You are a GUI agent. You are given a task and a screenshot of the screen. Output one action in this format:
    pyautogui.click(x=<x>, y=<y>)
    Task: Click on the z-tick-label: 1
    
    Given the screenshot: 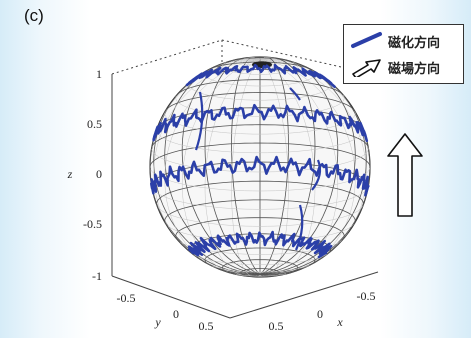 What is the action you would take?
    pyautogui.click(x=99, y=74)
    